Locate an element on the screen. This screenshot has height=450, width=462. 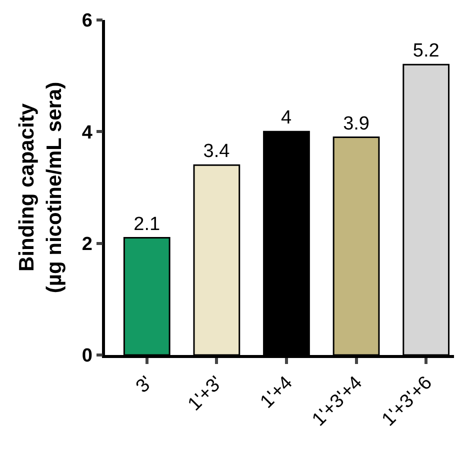
data-label: 4 is located at coordinates (286, 118).